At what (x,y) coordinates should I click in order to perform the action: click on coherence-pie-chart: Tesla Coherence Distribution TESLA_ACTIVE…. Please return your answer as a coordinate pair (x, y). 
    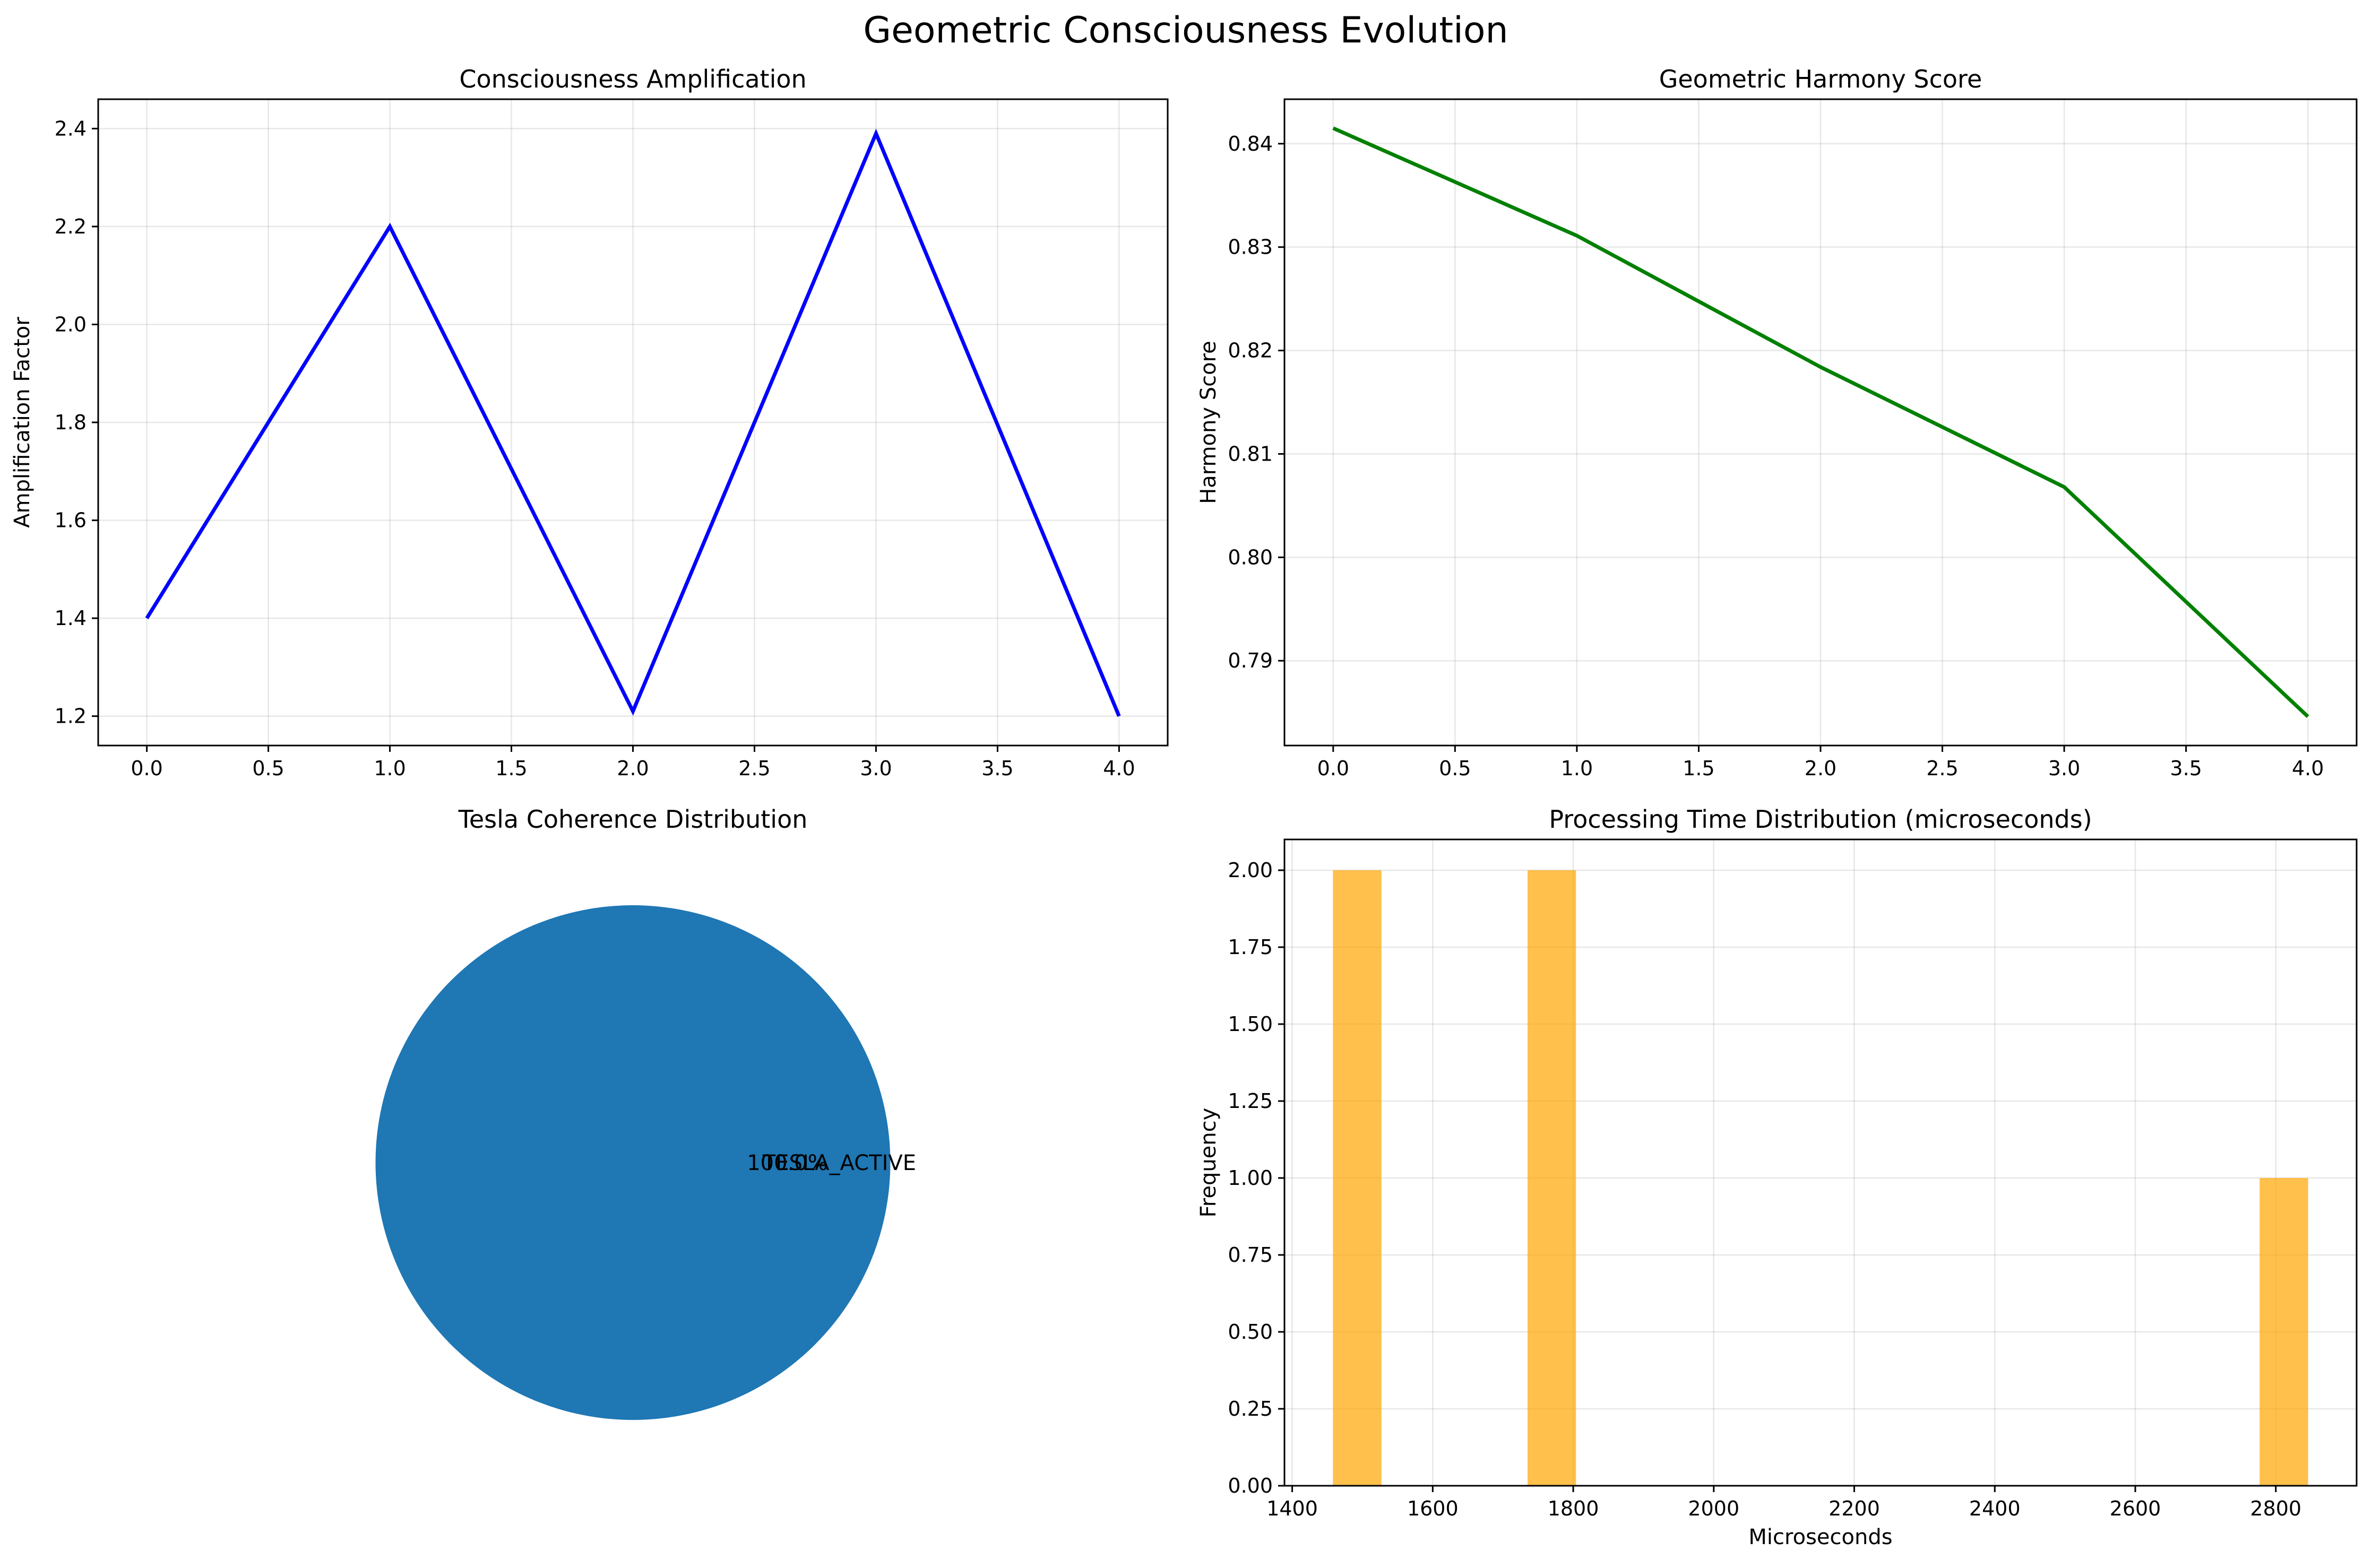
    Looking at the image, I should click on (645, 1112).